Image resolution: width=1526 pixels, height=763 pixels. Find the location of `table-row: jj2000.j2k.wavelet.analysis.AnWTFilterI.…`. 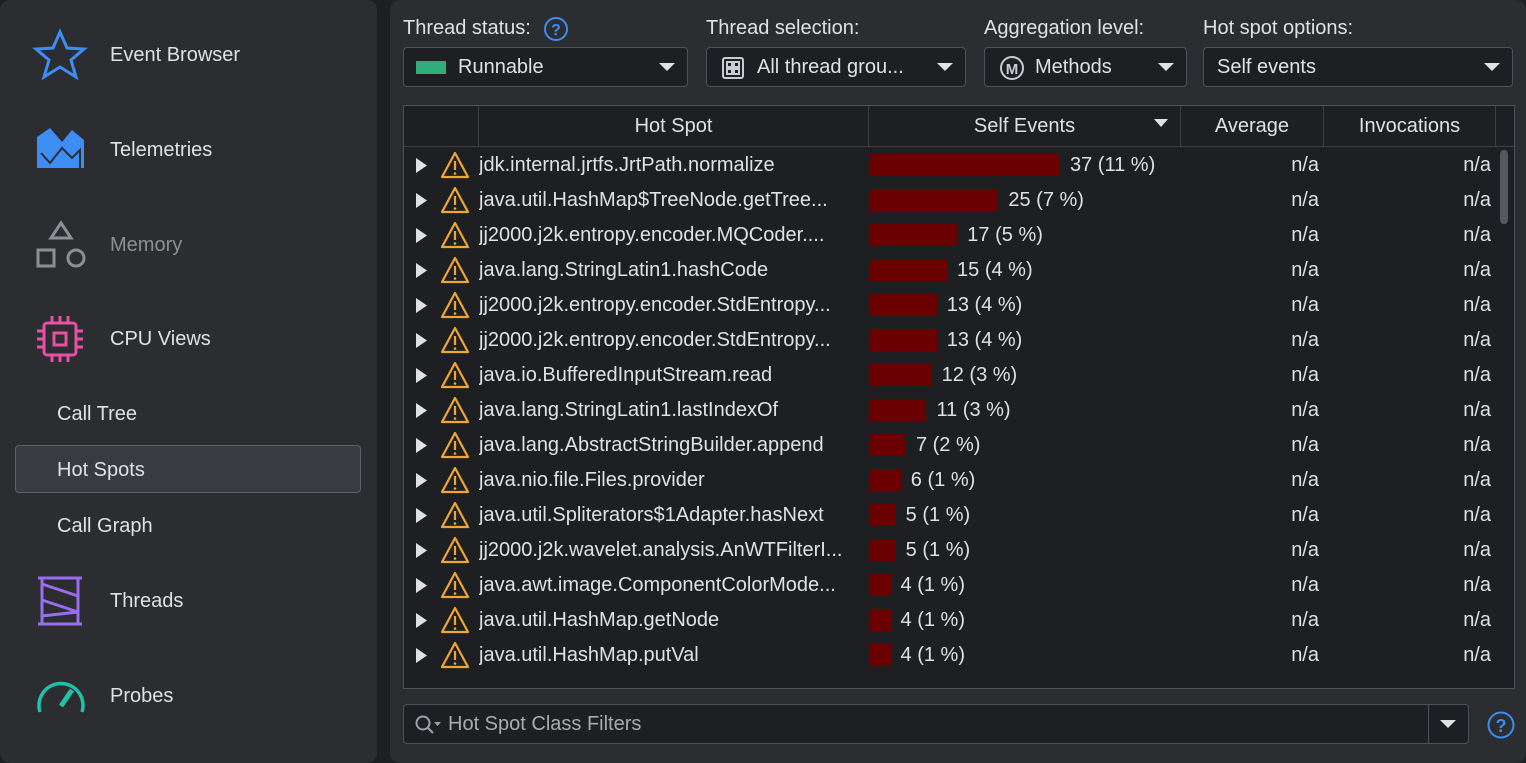

table-row: jj2000.j2k.wavelet.analysis.AnWTFilterI.… is located at coordinates (950, 550).